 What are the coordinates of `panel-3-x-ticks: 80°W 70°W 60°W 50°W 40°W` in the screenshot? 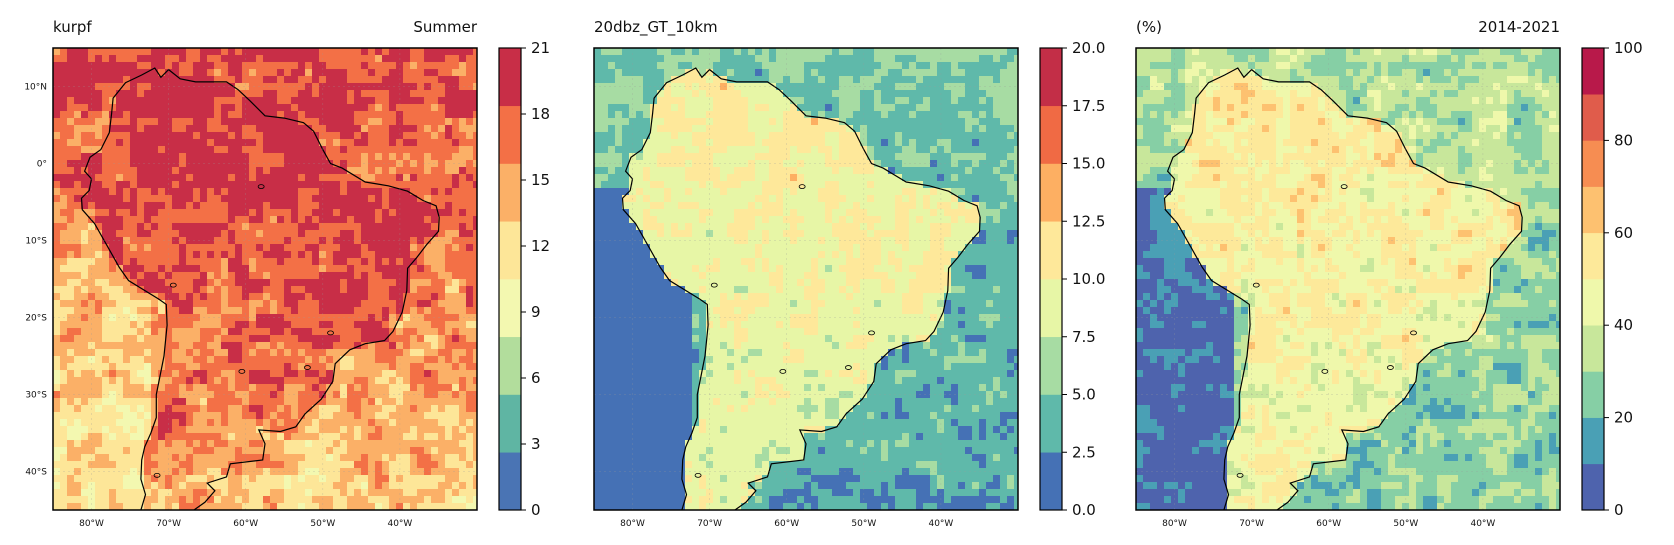 It's located at (1328, 524).